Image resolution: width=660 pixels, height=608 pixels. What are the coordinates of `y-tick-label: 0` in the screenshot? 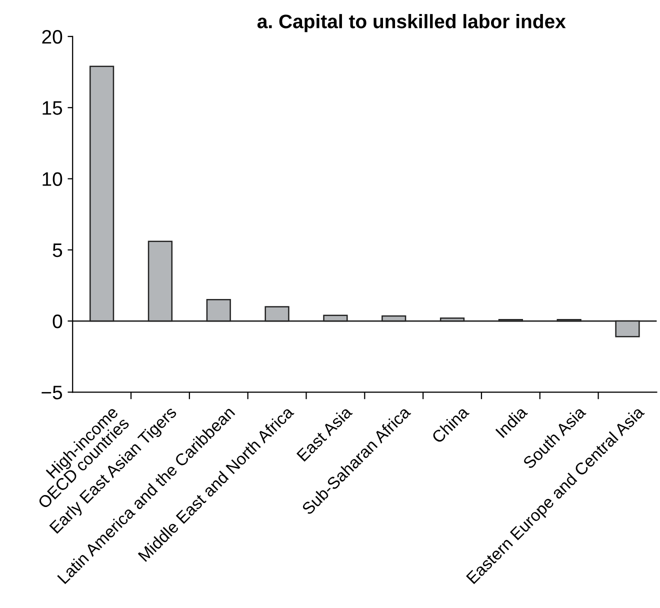 It's located at (57, 321).